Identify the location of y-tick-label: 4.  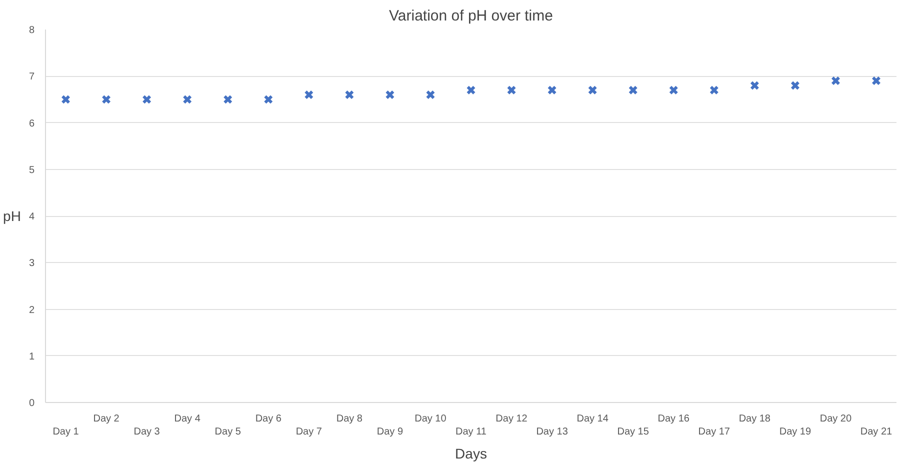
(31, 217).